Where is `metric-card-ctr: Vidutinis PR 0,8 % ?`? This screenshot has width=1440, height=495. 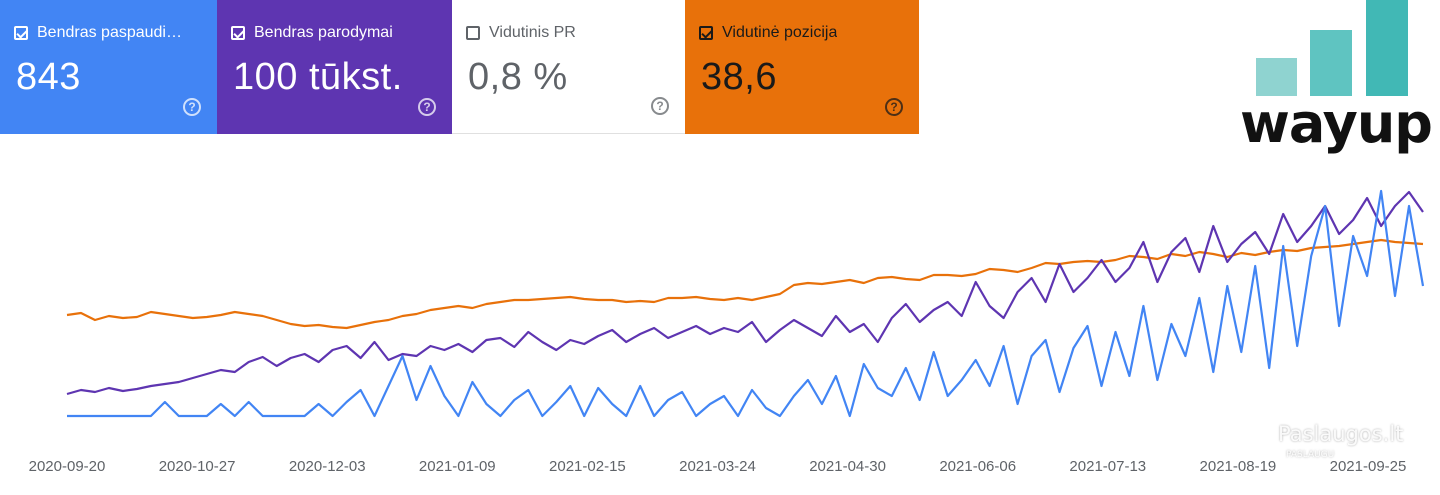 metric-card-ctr: Vidutinis PR 0,8 % ? is located at coordinates (568, 67).